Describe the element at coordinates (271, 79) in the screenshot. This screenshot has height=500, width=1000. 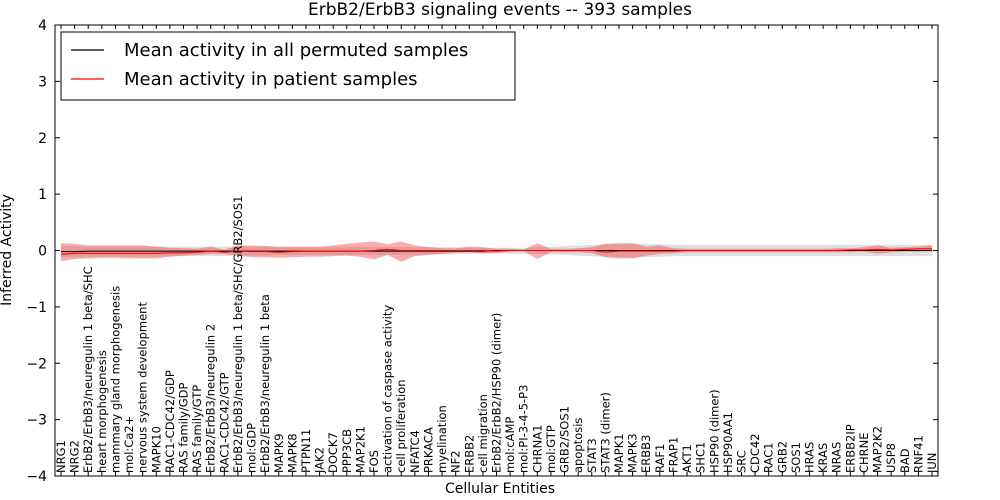
I see `legend-label-patient: Mean activity in patient samples` at that location.